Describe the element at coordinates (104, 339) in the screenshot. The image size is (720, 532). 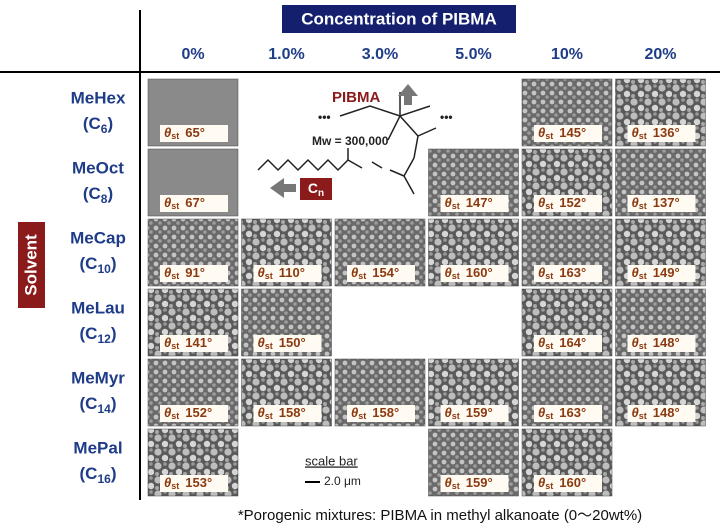
I see `carbon-sub: 12` at that location.